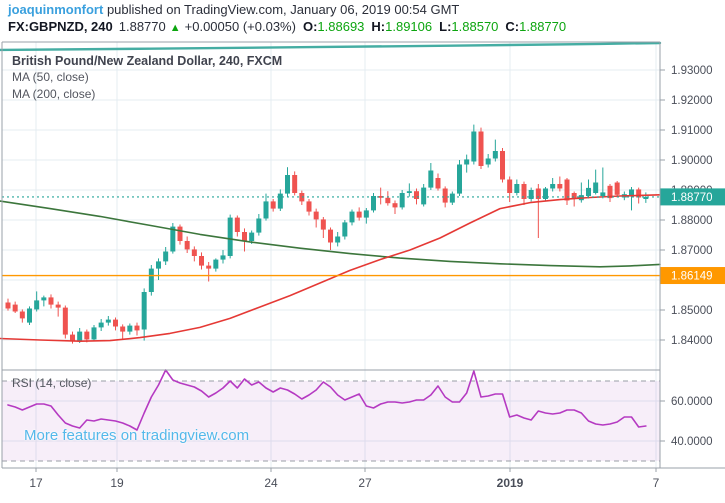 The height and width of the screenshot is (503, 725). I want to click on price-tick-label: 1.93000, so click(692, 71).